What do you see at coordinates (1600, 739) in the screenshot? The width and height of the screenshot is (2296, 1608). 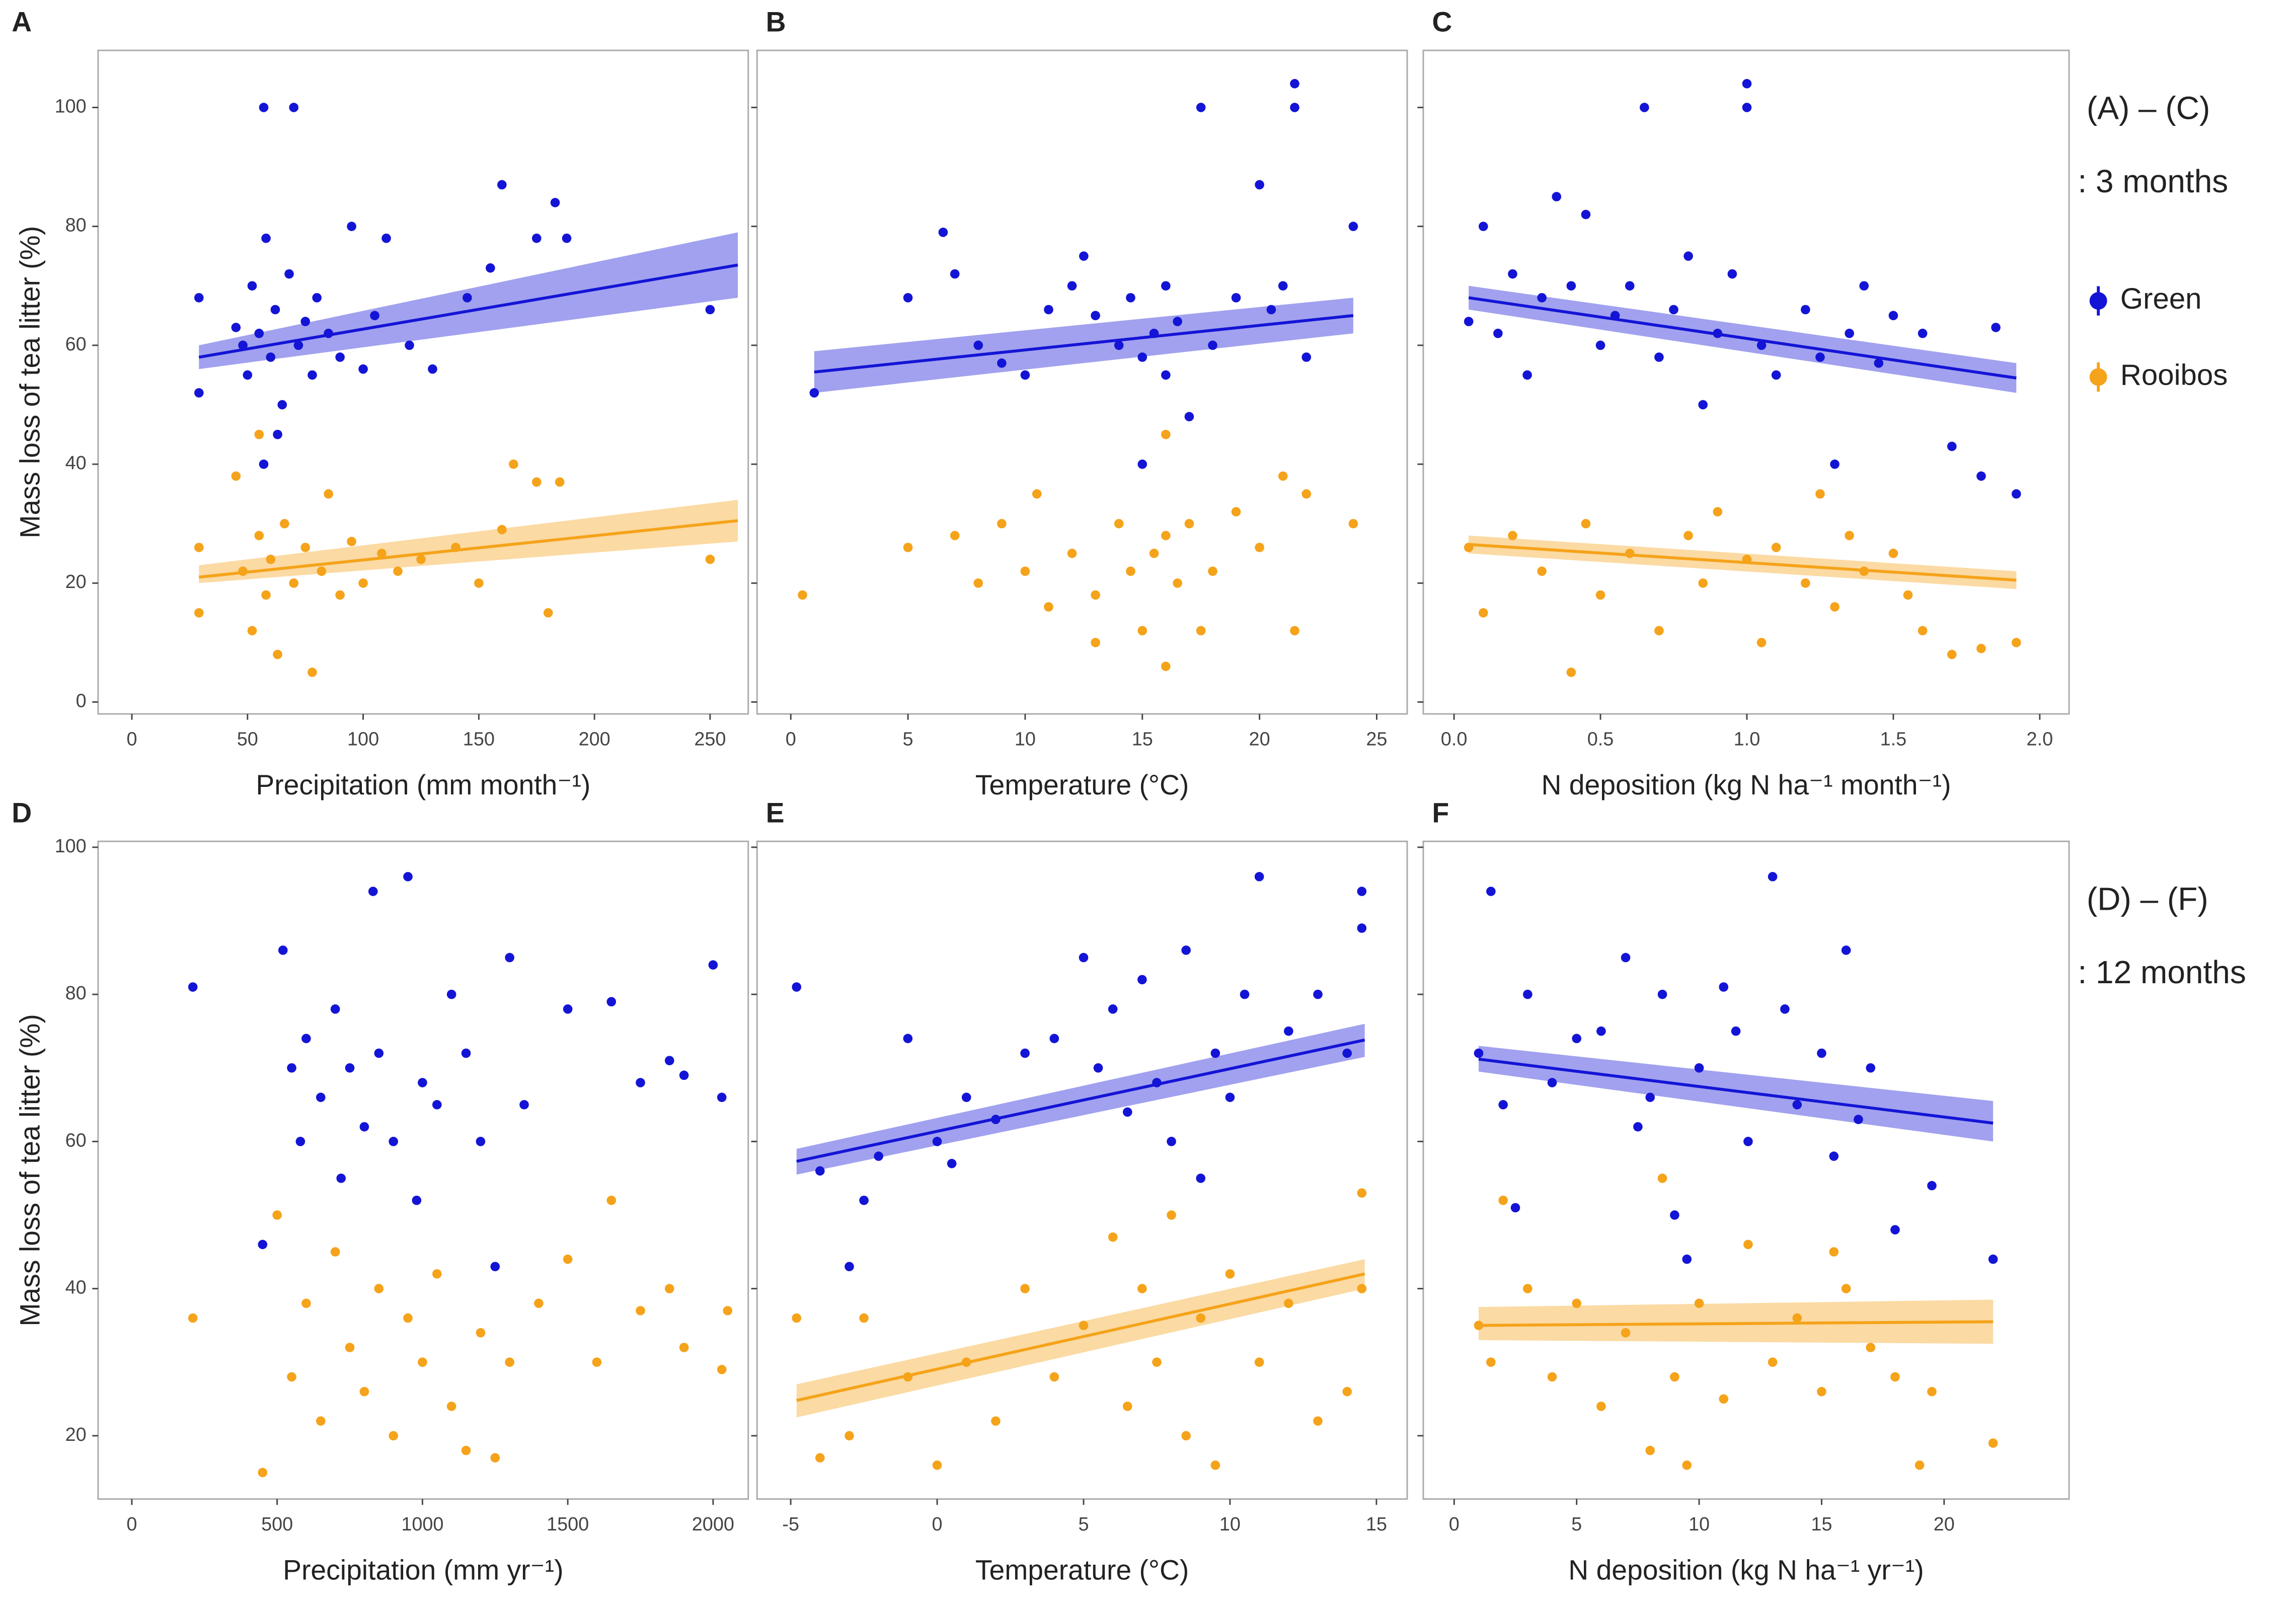 I see `x-tick-label: 0.5` at bounding box center [1600, 739].